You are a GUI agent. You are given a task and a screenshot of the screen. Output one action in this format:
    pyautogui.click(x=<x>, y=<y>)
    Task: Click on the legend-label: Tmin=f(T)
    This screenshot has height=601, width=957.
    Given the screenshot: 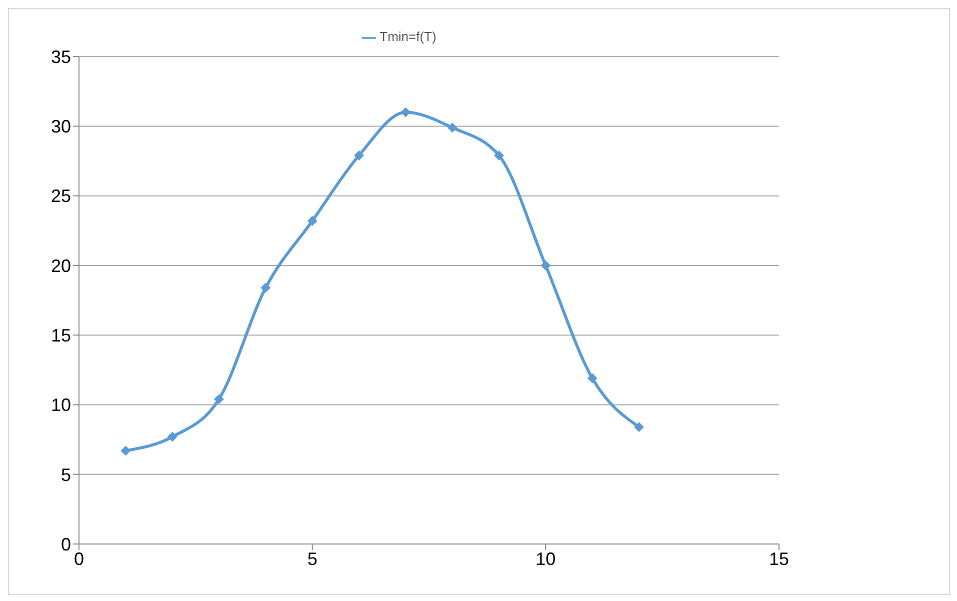 What is the action you would take?
    pyautogui.click(x=408, y=36)
    